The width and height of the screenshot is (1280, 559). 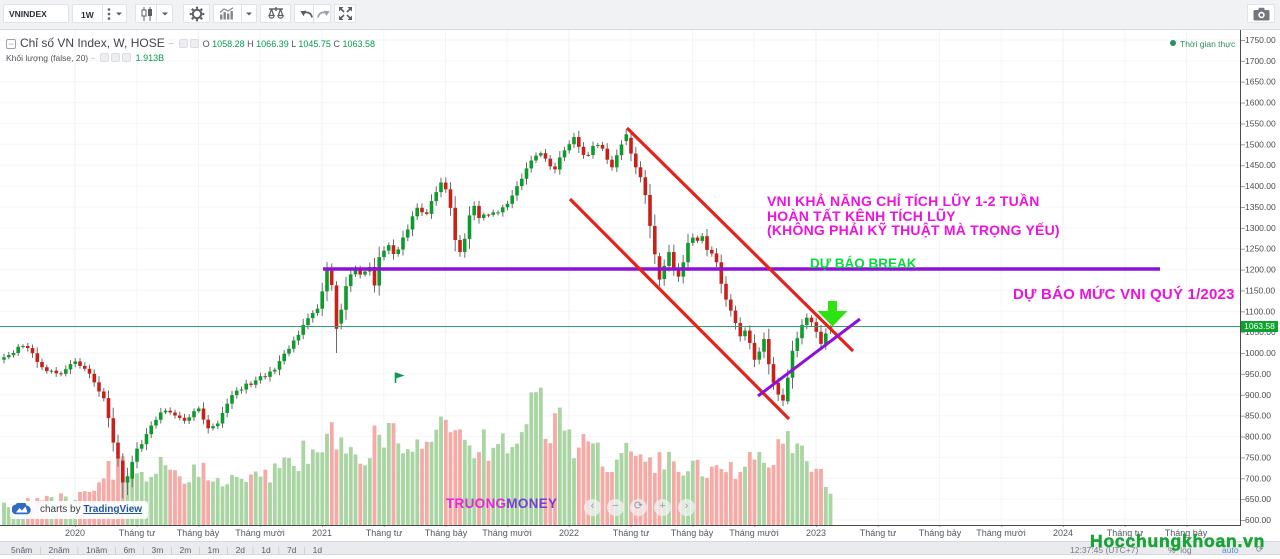 I want to click on svg-text: 800.00, so click(x=1258, y=437).